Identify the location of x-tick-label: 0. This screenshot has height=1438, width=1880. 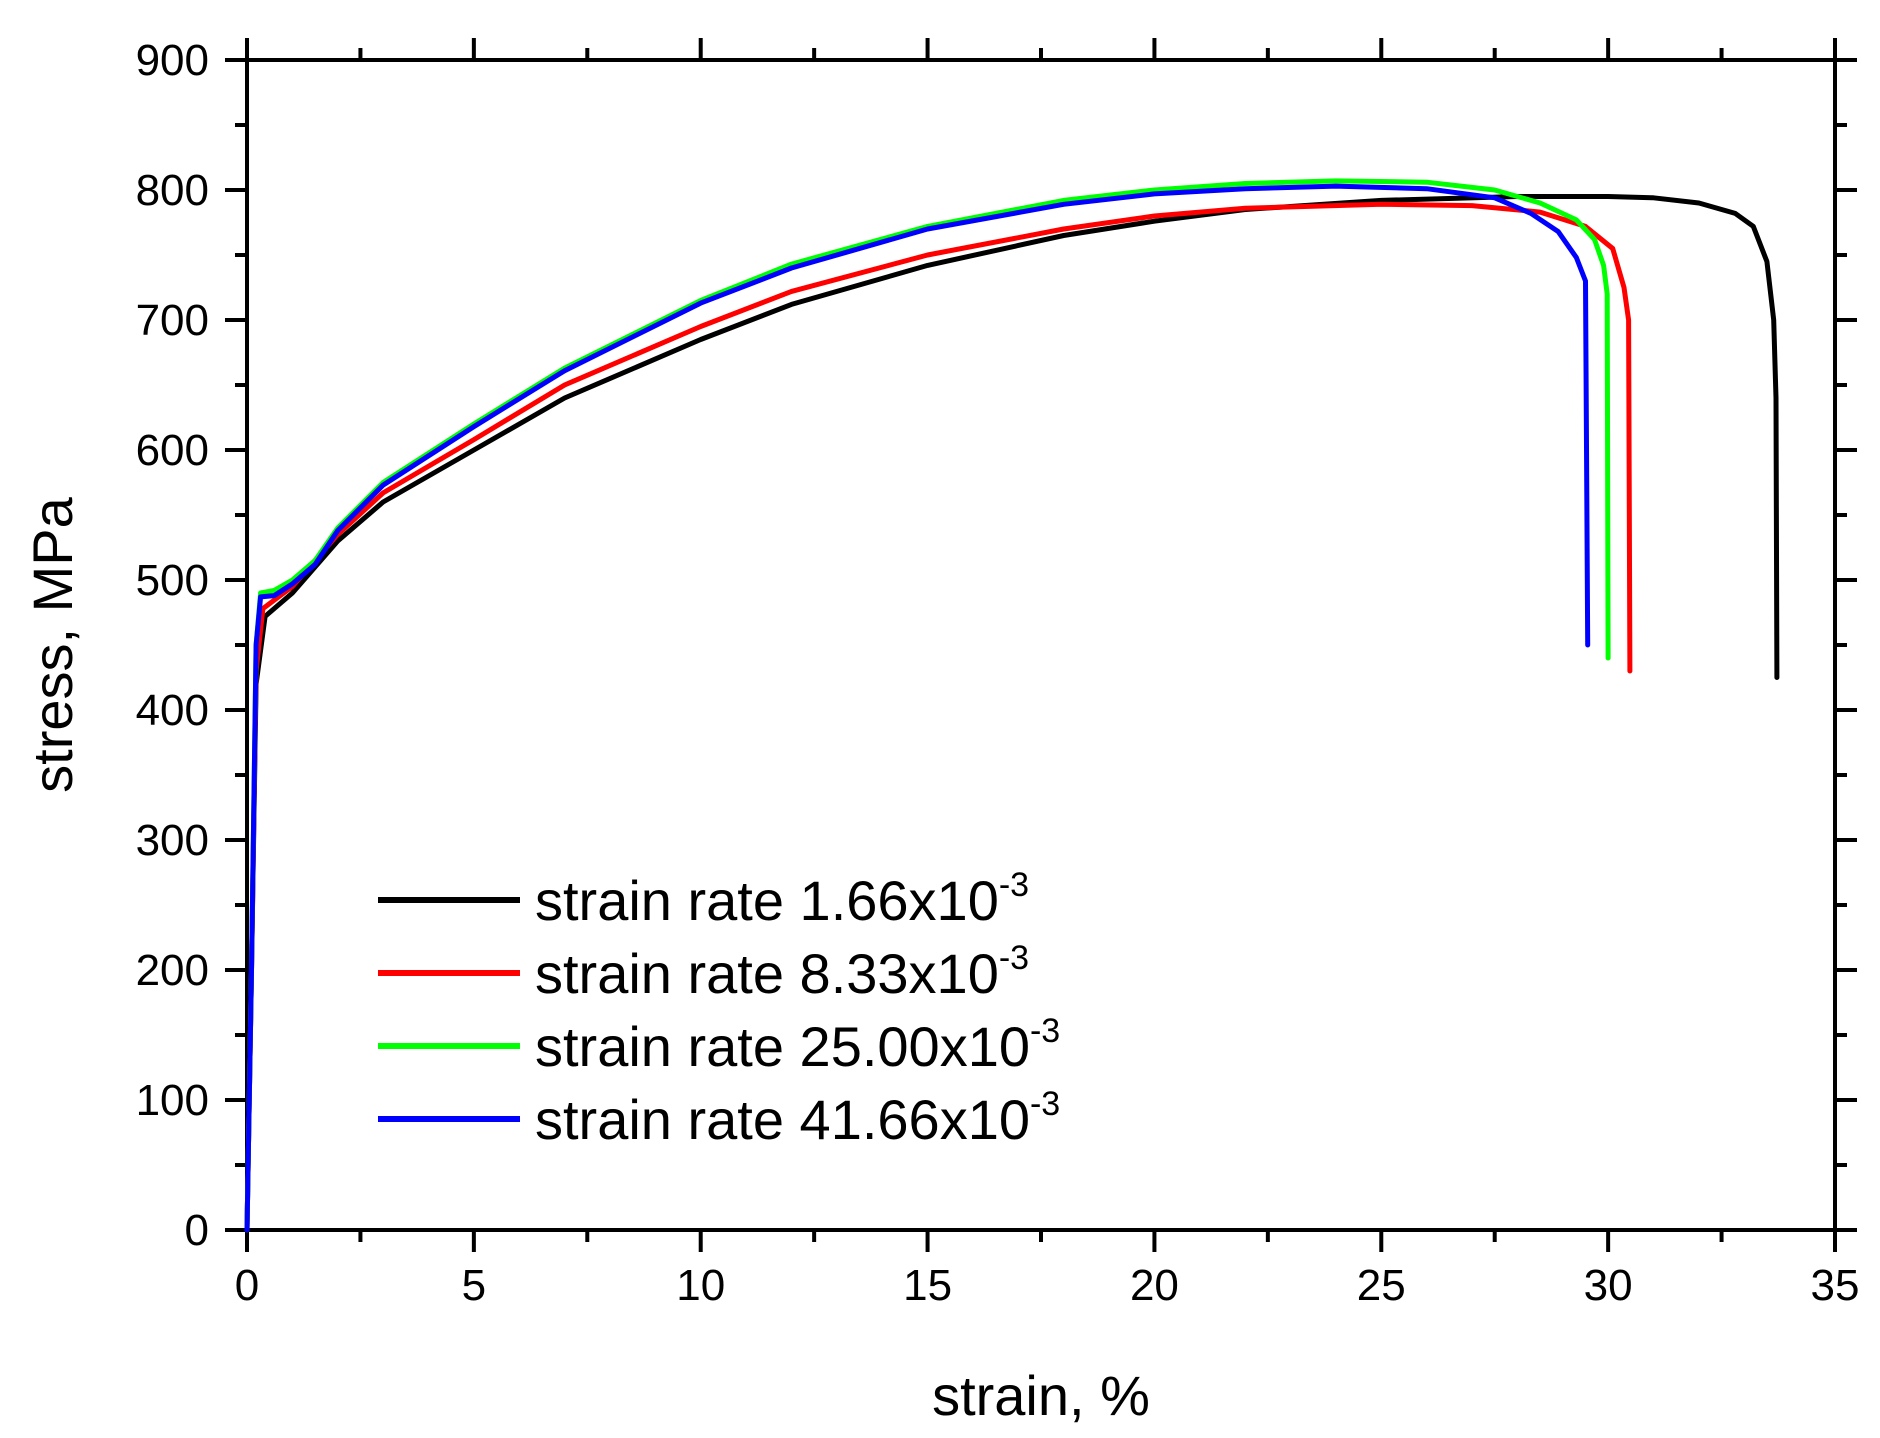
(247, 1285).